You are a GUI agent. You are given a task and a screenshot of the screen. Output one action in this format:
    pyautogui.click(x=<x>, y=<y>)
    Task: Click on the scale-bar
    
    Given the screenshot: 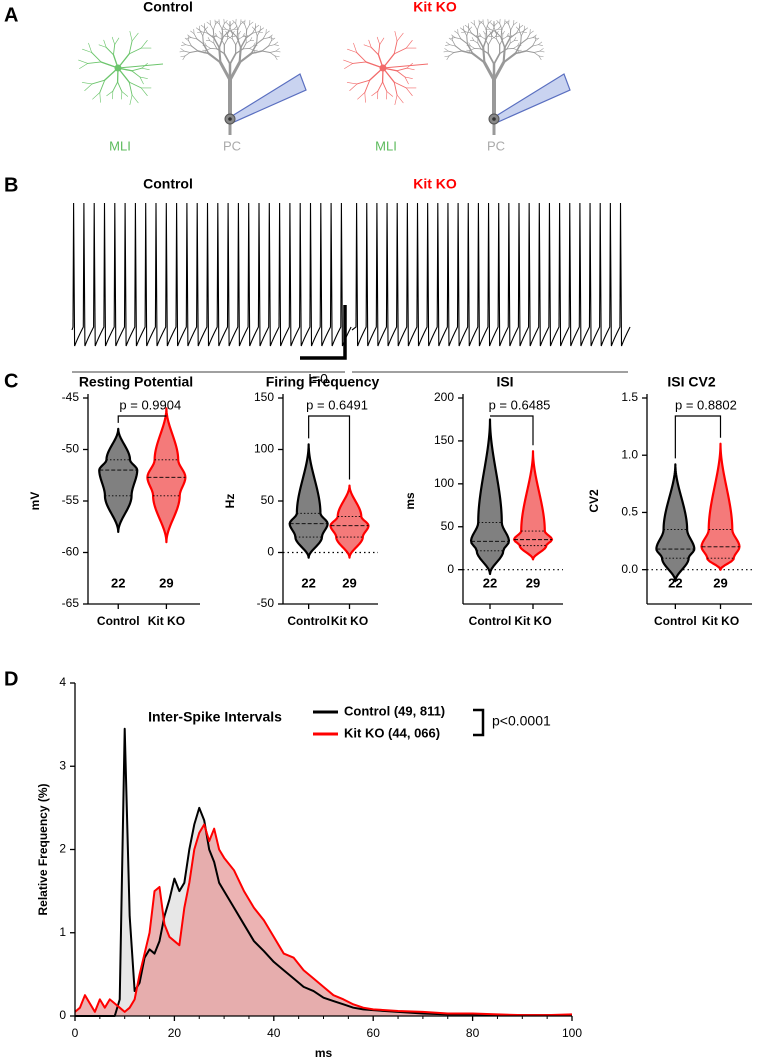 What is the action you would take?
    pyautogui.click(x=323, y=332)
    